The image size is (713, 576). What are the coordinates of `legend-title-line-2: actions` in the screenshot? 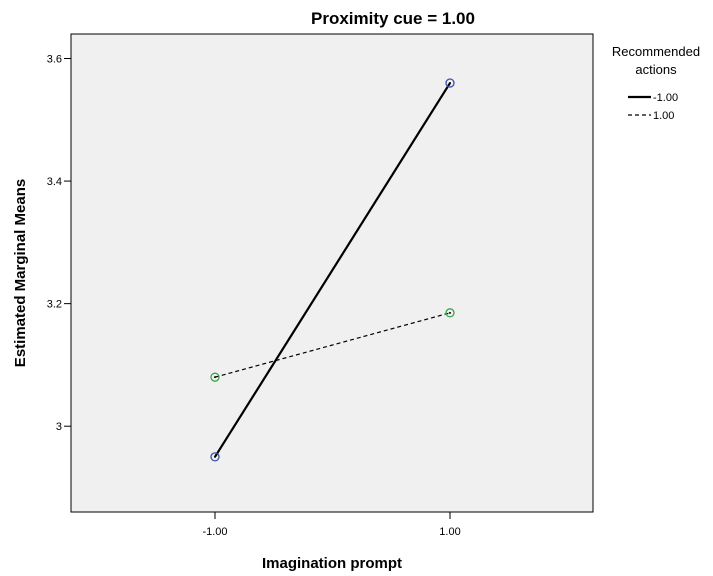 It's located at (656, 69).